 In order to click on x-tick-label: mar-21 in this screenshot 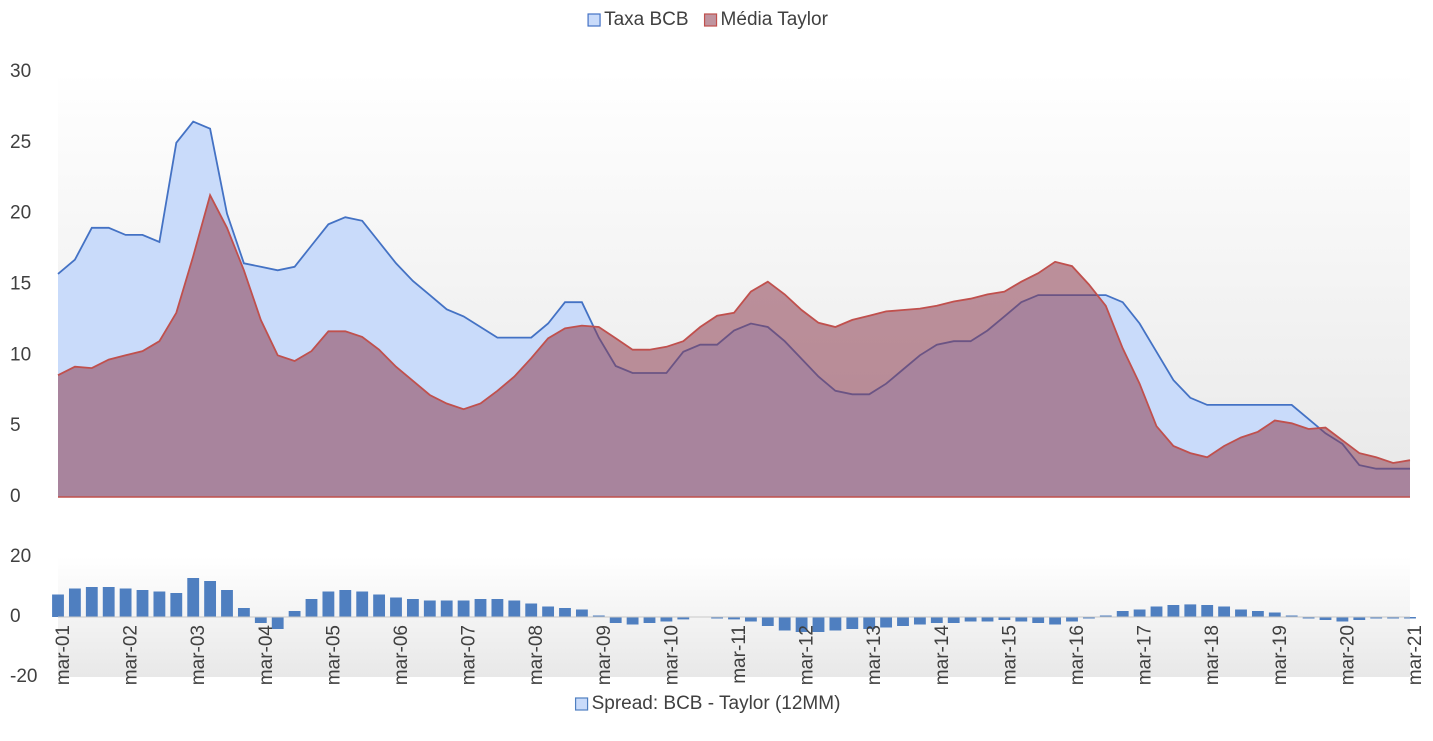, I will do `click(1415, 655)`.